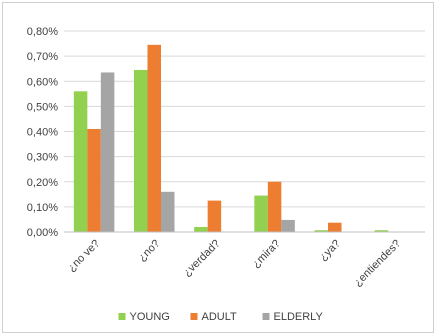 The image size is (437, 336). Describe the element at coordinates (84, 256) in the screenshot. I see `x-tick-label: ¿no ve?` at that location.